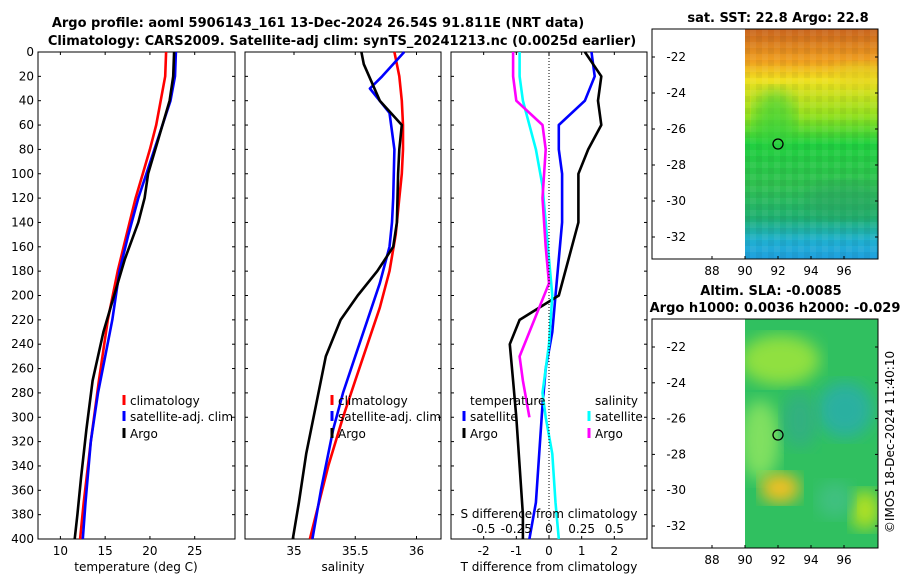 The width and height of the screenshot is (900, 580). Describe the element at coordinates (562, 295) in the screenshot. I see `series-temperature-satellite` at that location.